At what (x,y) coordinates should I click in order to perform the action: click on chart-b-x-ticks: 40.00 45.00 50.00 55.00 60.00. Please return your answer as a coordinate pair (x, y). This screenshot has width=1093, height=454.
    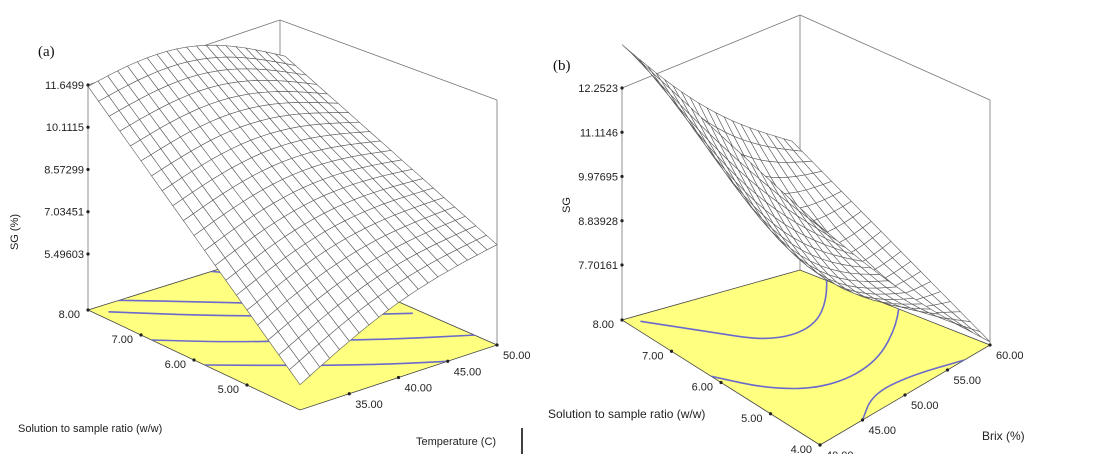
    Looking at the image, I should click on (921, 398).